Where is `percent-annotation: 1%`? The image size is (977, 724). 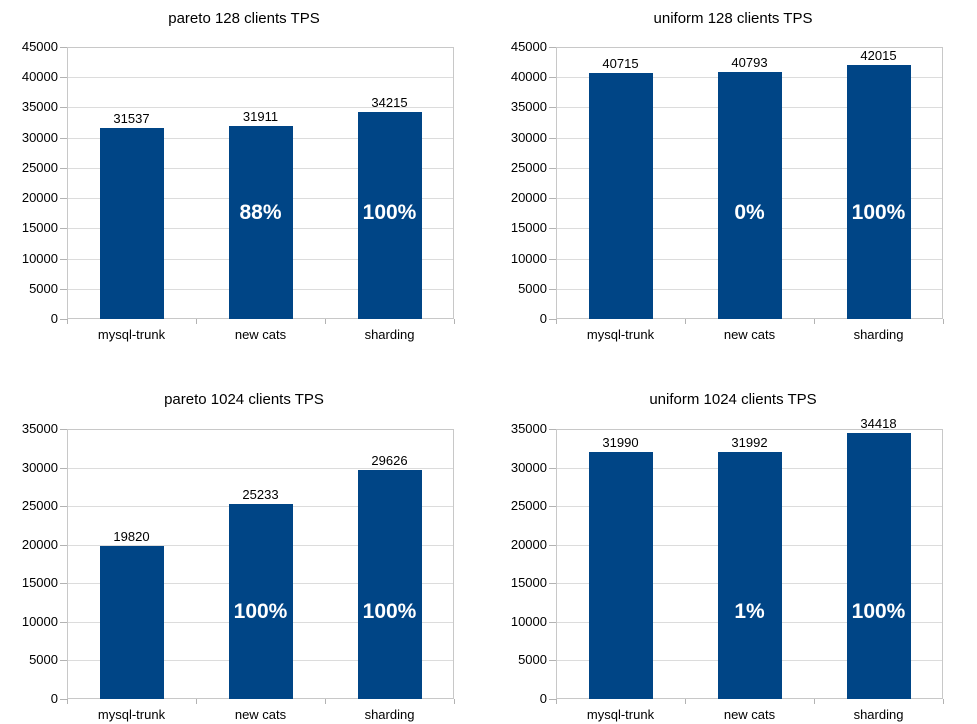
percent-annotation: 1% is located at coordinates (749, 611).